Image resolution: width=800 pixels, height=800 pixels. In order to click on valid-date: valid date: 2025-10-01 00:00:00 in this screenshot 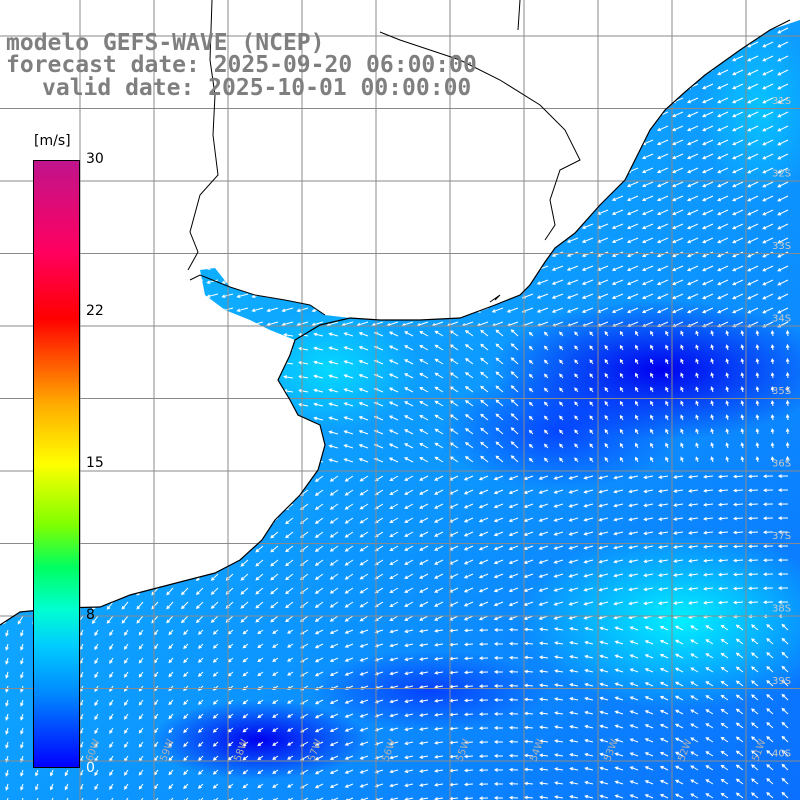, I will do `click(257, 88)`.